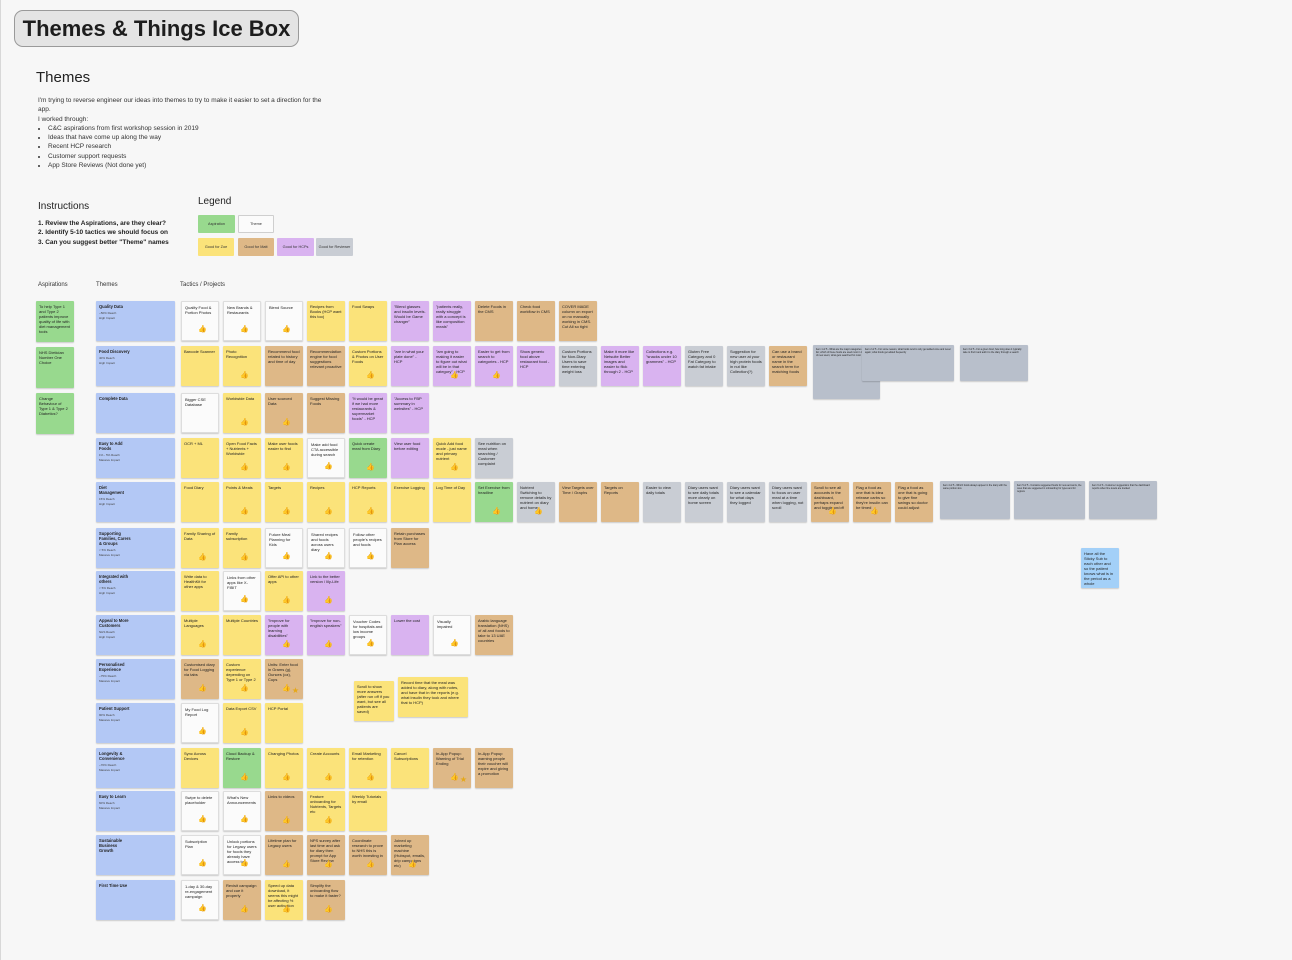  Describe the element at coordinates (200, 635) in the screenshot. I see `tactic-sticky: Multiple Languages 👍` at that location.